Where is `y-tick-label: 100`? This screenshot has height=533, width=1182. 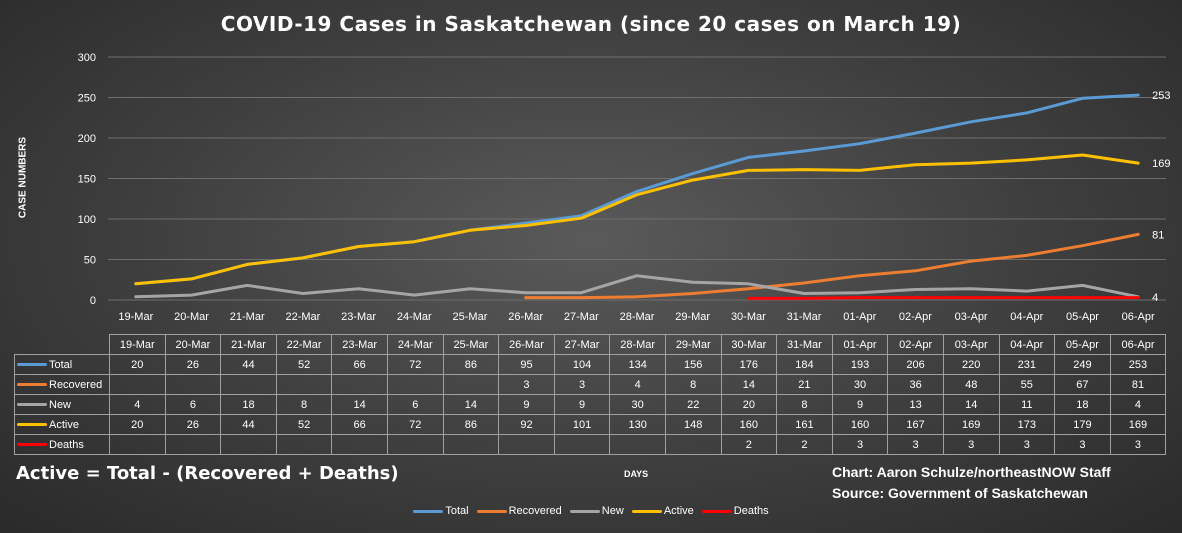
y-tick-label: 100 is located at coordinates (87, 220).